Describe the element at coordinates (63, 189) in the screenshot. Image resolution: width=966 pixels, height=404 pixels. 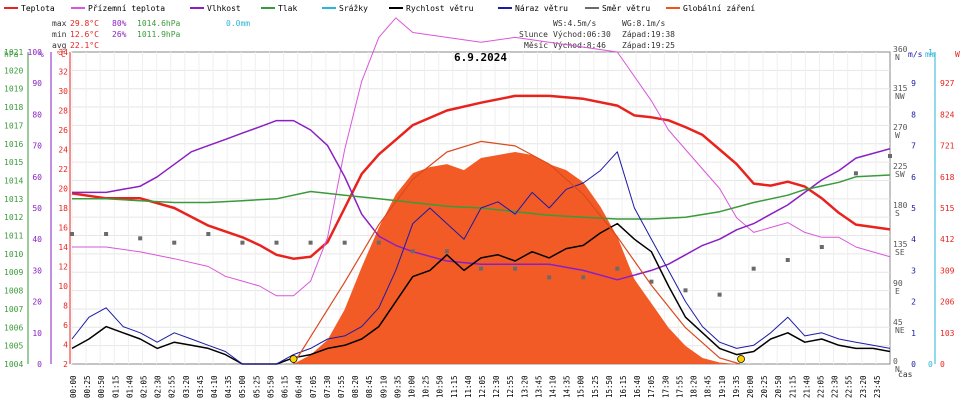
I see `y-tick-temperature: 20` at that location.